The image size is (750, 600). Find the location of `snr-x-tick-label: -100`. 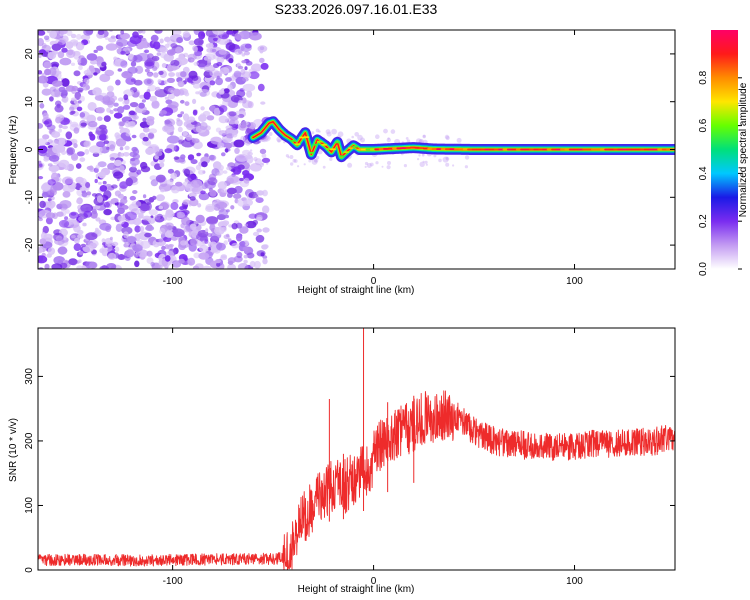

snr-x-tick-label: -100 is located at coordinates (173, 581).